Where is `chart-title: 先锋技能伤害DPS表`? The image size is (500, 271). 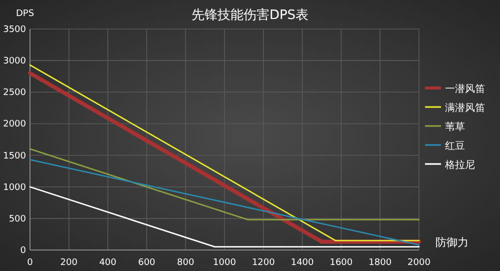 chart-title: 先锋技能伤害DPS表 is located at coordinates (250, 15).